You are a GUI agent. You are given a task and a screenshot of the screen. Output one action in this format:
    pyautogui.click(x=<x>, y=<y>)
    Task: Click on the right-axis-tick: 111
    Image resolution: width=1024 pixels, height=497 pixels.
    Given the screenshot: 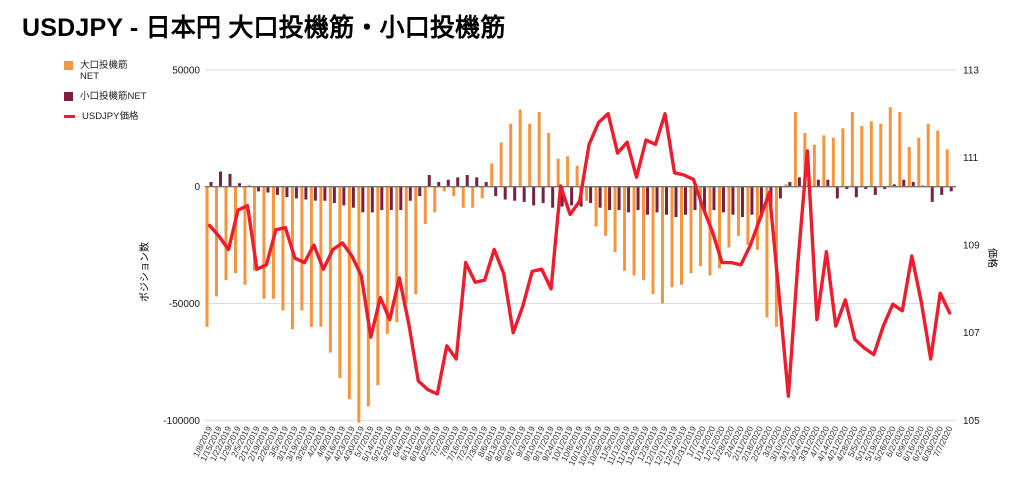 What is the action you would take?
    pyautogui.click(x=971, y=158)
    